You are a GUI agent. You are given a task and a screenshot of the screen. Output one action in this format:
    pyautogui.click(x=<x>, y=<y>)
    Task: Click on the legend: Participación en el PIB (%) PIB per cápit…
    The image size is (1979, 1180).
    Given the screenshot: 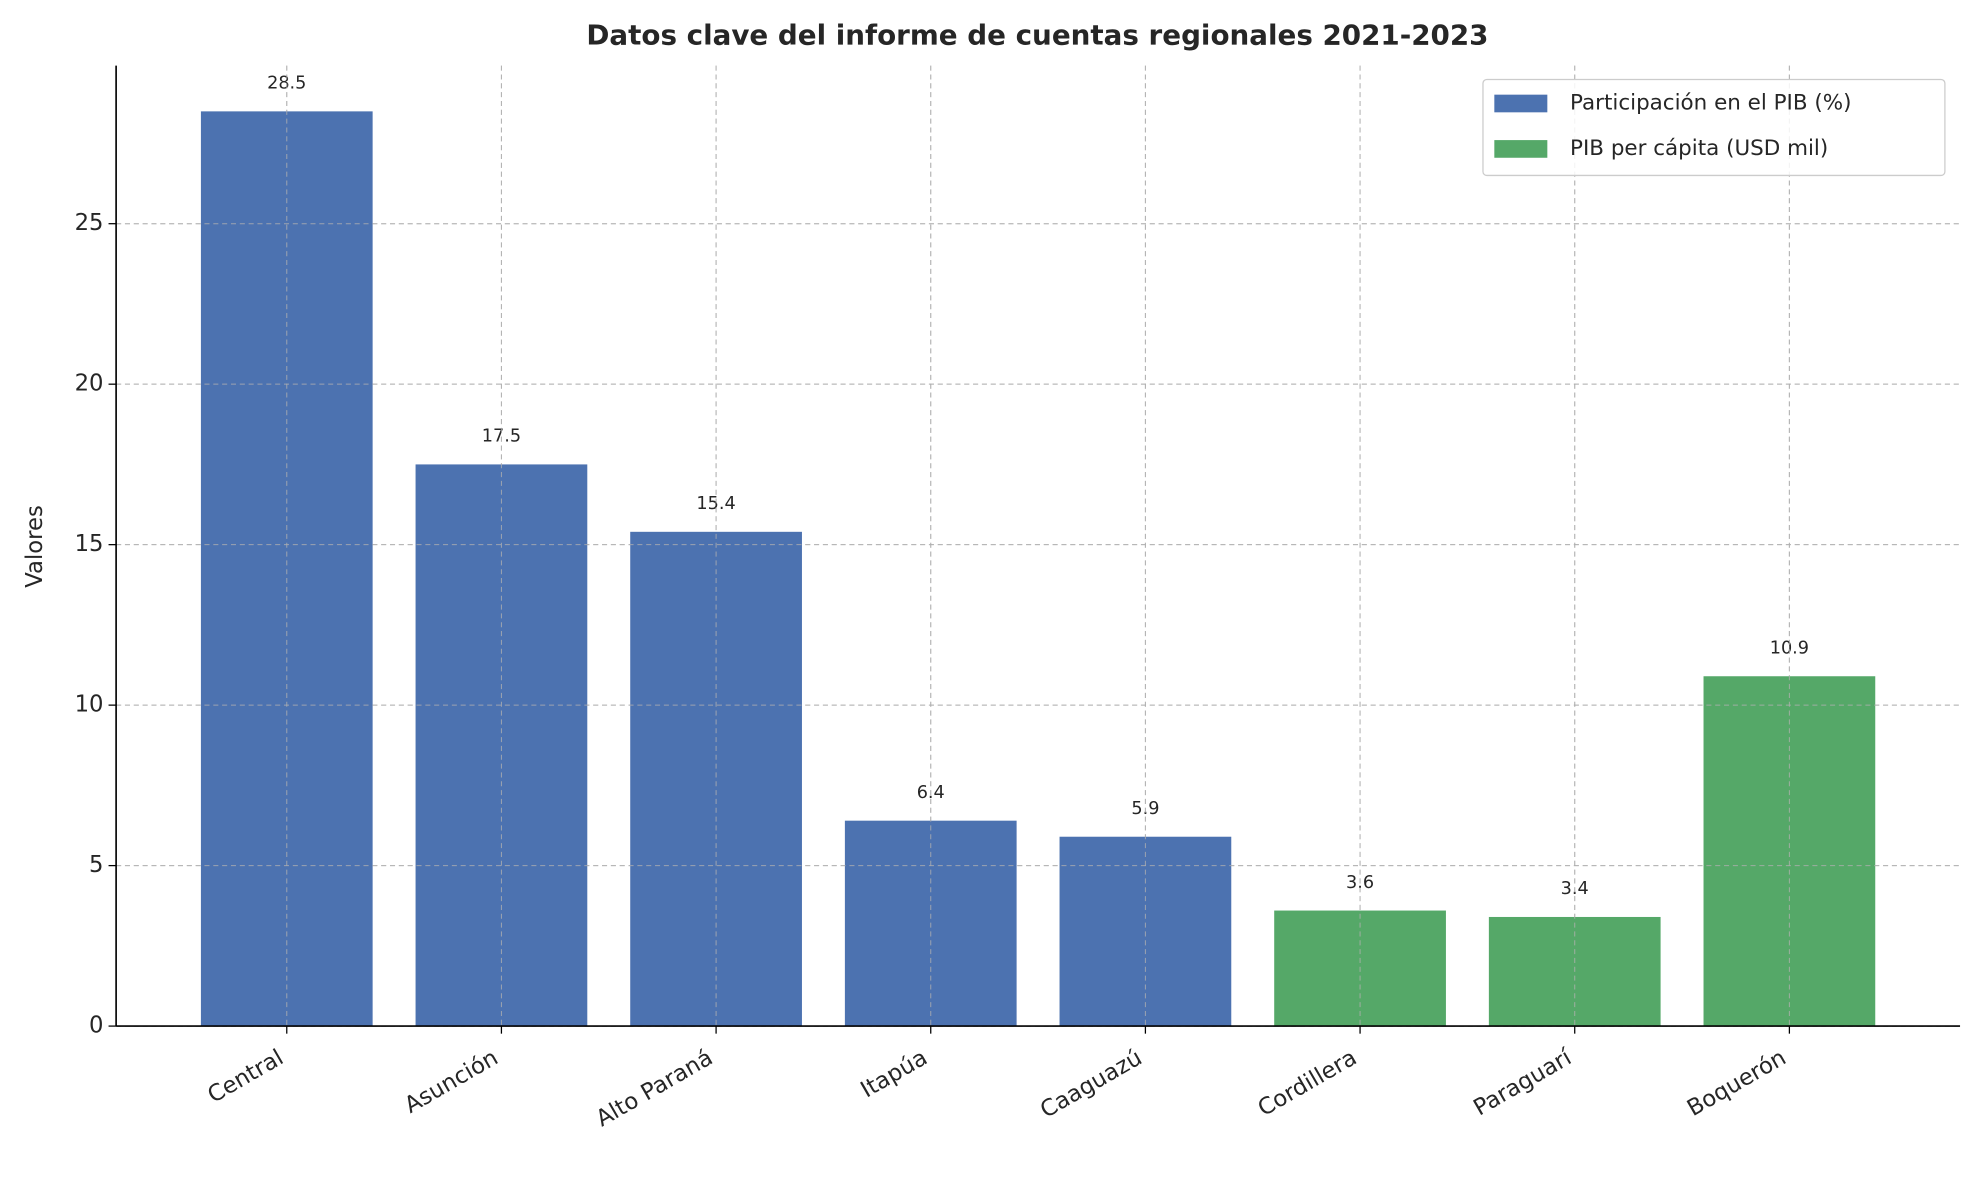 What is the action you would take?
    pyautogui.click(x=1714, y=127)
    